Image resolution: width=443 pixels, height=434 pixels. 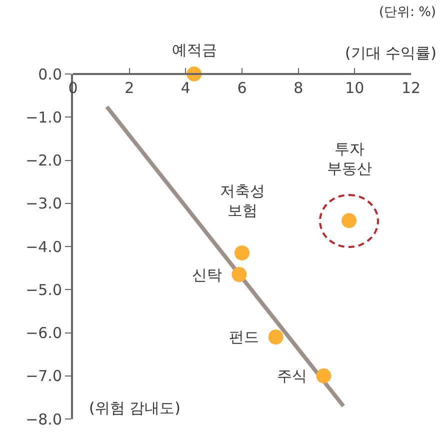 I want to click on chart-title: (단위: %), so click(x=407, y=12).